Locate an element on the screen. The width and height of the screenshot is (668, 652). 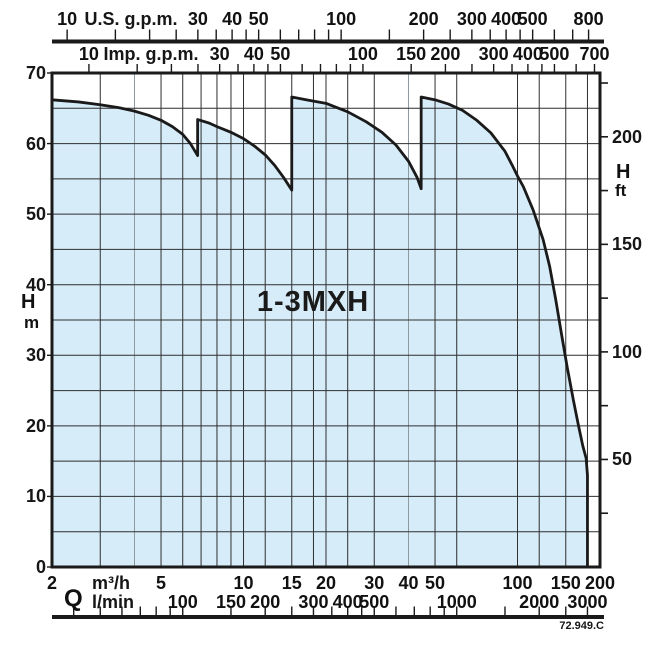
head-axis-unit-meters: m is located at coordinates (32, 322).